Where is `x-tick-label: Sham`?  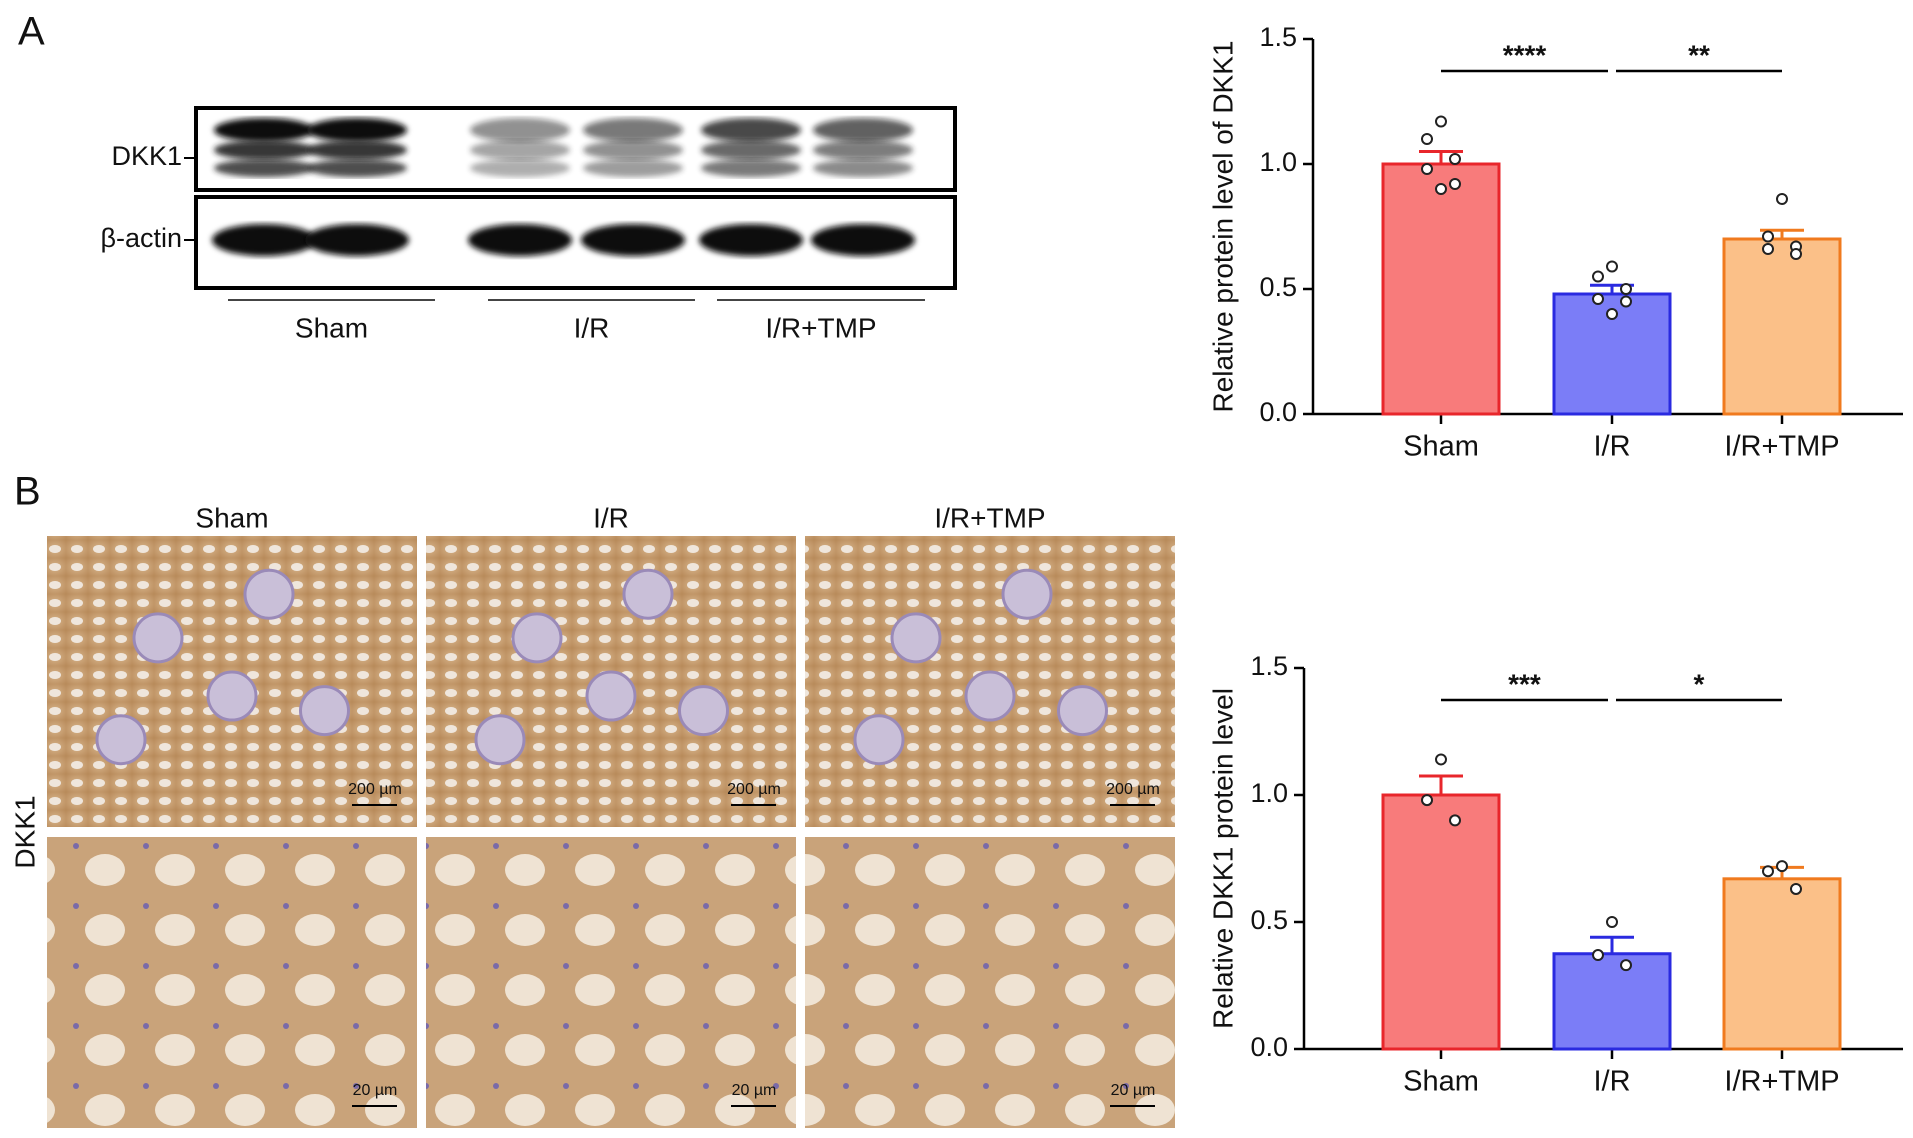
x-tick-label: Sham is located at coordinates (1441, 1082).